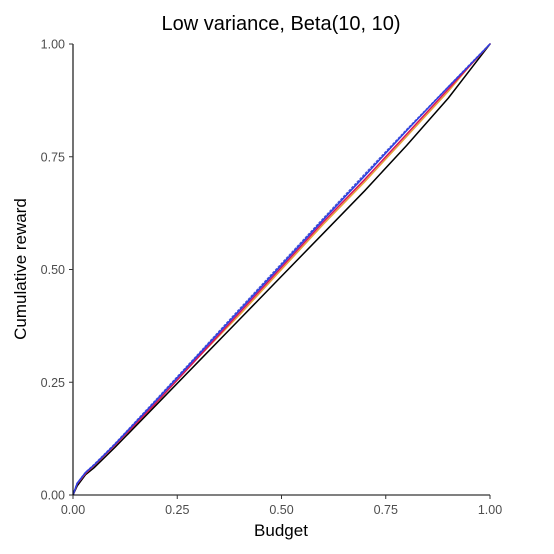 This screenshot has width=554, height=554. I want to click on x-axis-ticks: 0.00 0.25 0.50 0.75 1.00, so click(281, 506).